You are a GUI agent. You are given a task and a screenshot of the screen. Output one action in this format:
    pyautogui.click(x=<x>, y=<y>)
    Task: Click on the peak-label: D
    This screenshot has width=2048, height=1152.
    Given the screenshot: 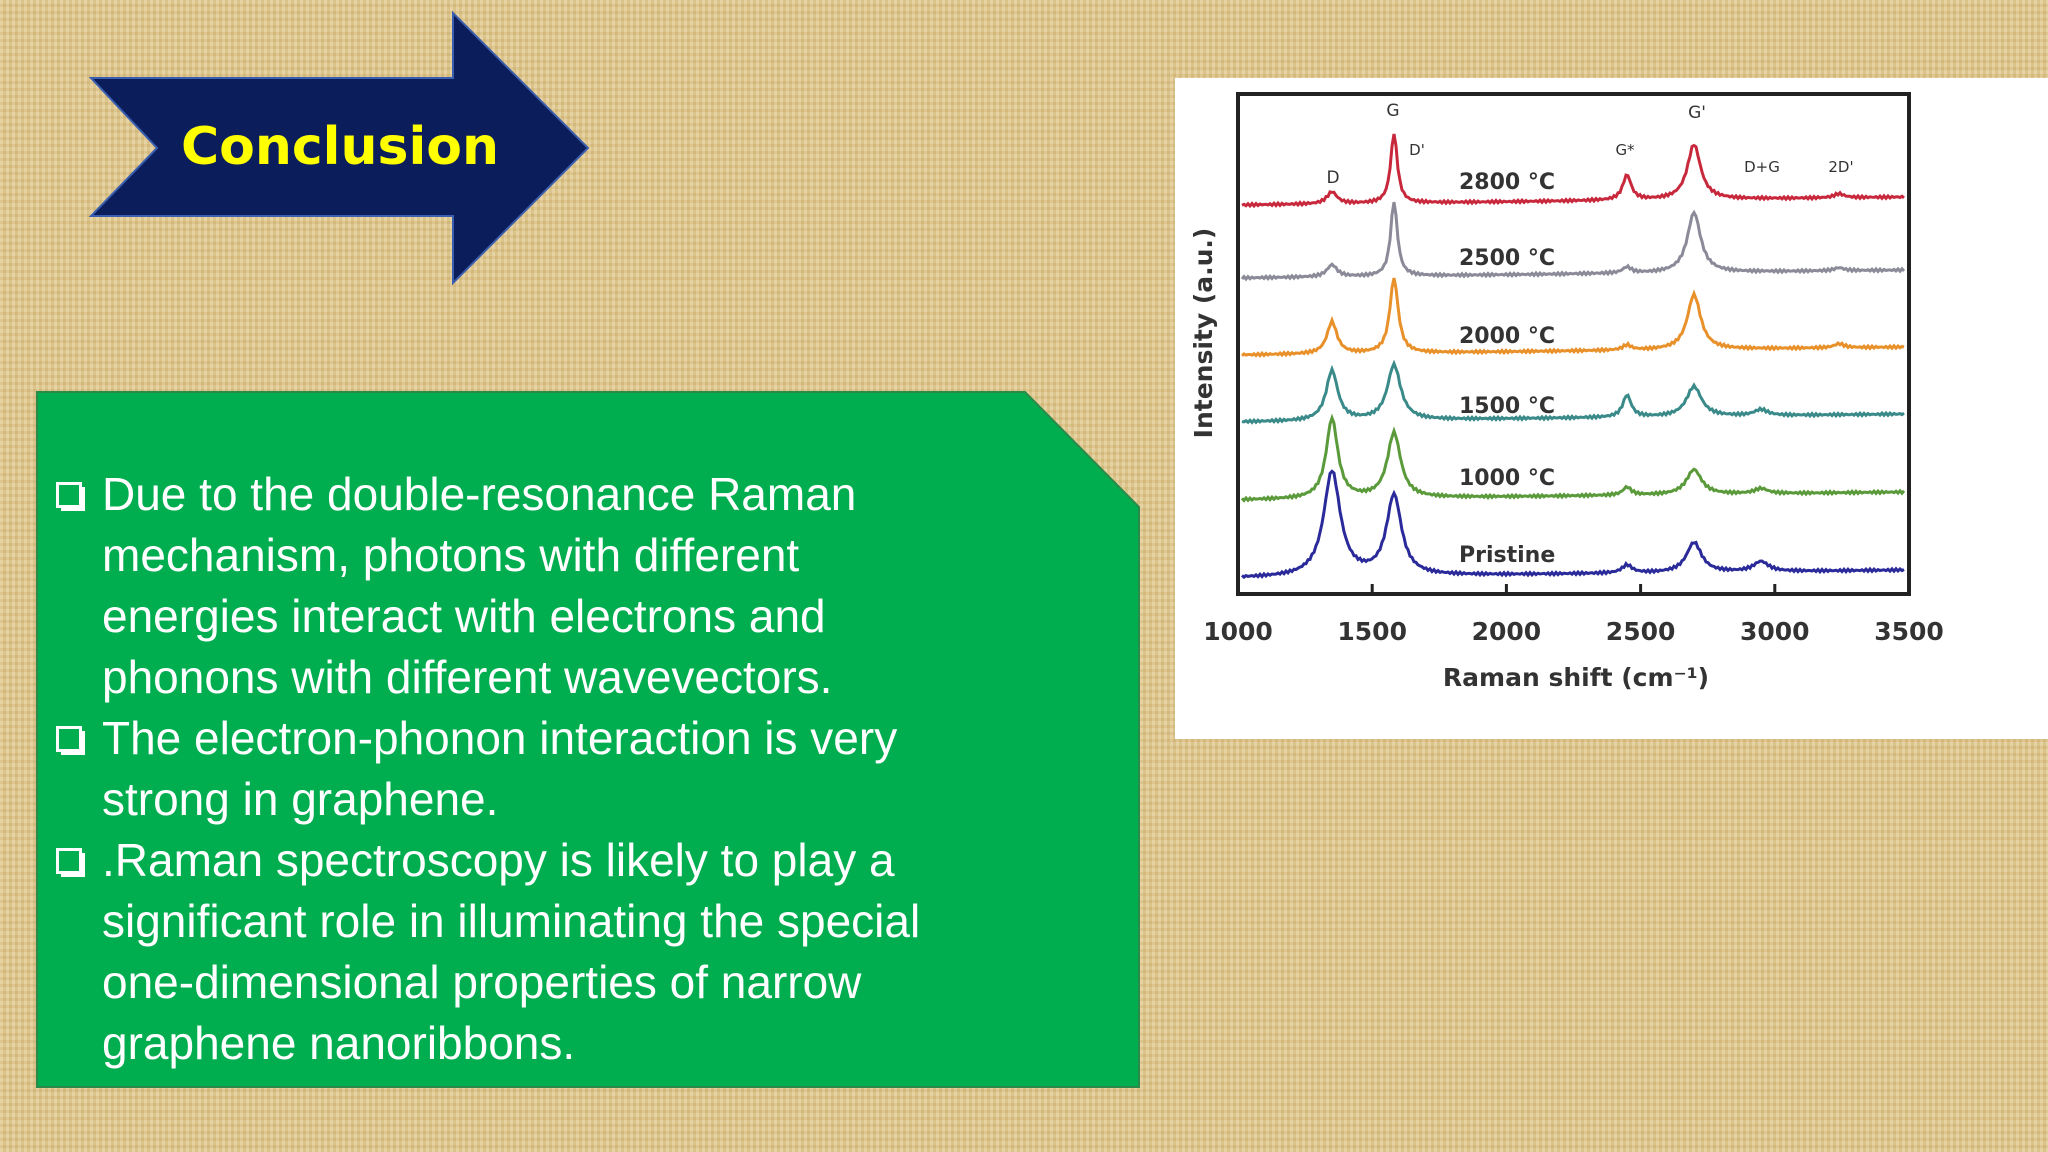 What is the action you would take?
    pyautogui.click(x=1332, y=178)
    